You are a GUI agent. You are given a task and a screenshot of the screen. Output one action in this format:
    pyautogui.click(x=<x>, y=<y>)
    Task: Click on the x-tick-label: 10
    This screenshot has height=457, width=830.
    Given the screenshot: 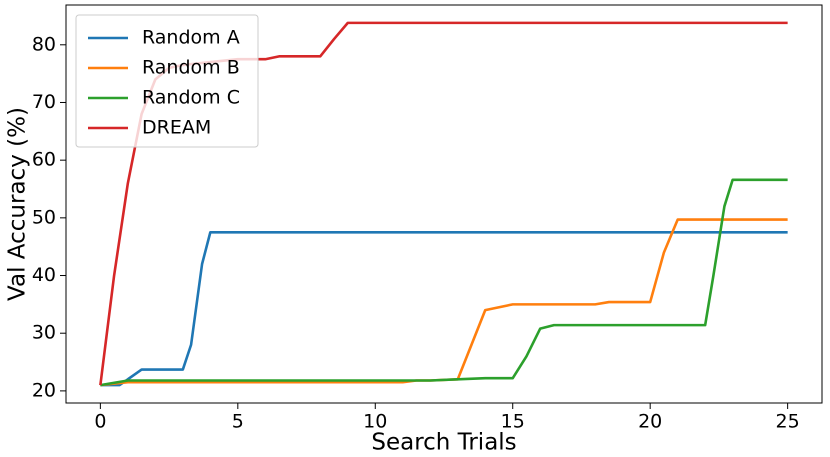 What is the action you would take?
    pyautogui.click(x=375, y=422)
    